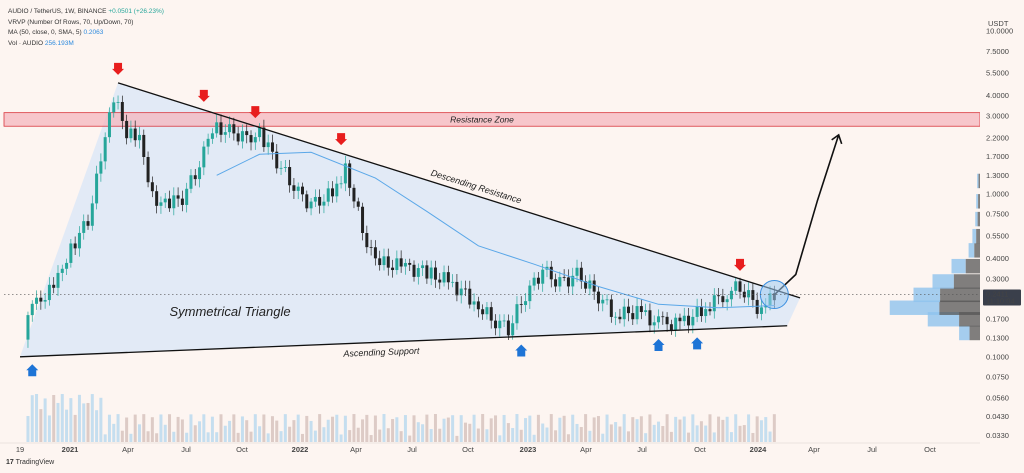 The image size is (1024, 473). What do you see at coordinates (997, 116) in the screenshot?
I see `price-tick-label: 3.0000` at bounding box center [997, 116].